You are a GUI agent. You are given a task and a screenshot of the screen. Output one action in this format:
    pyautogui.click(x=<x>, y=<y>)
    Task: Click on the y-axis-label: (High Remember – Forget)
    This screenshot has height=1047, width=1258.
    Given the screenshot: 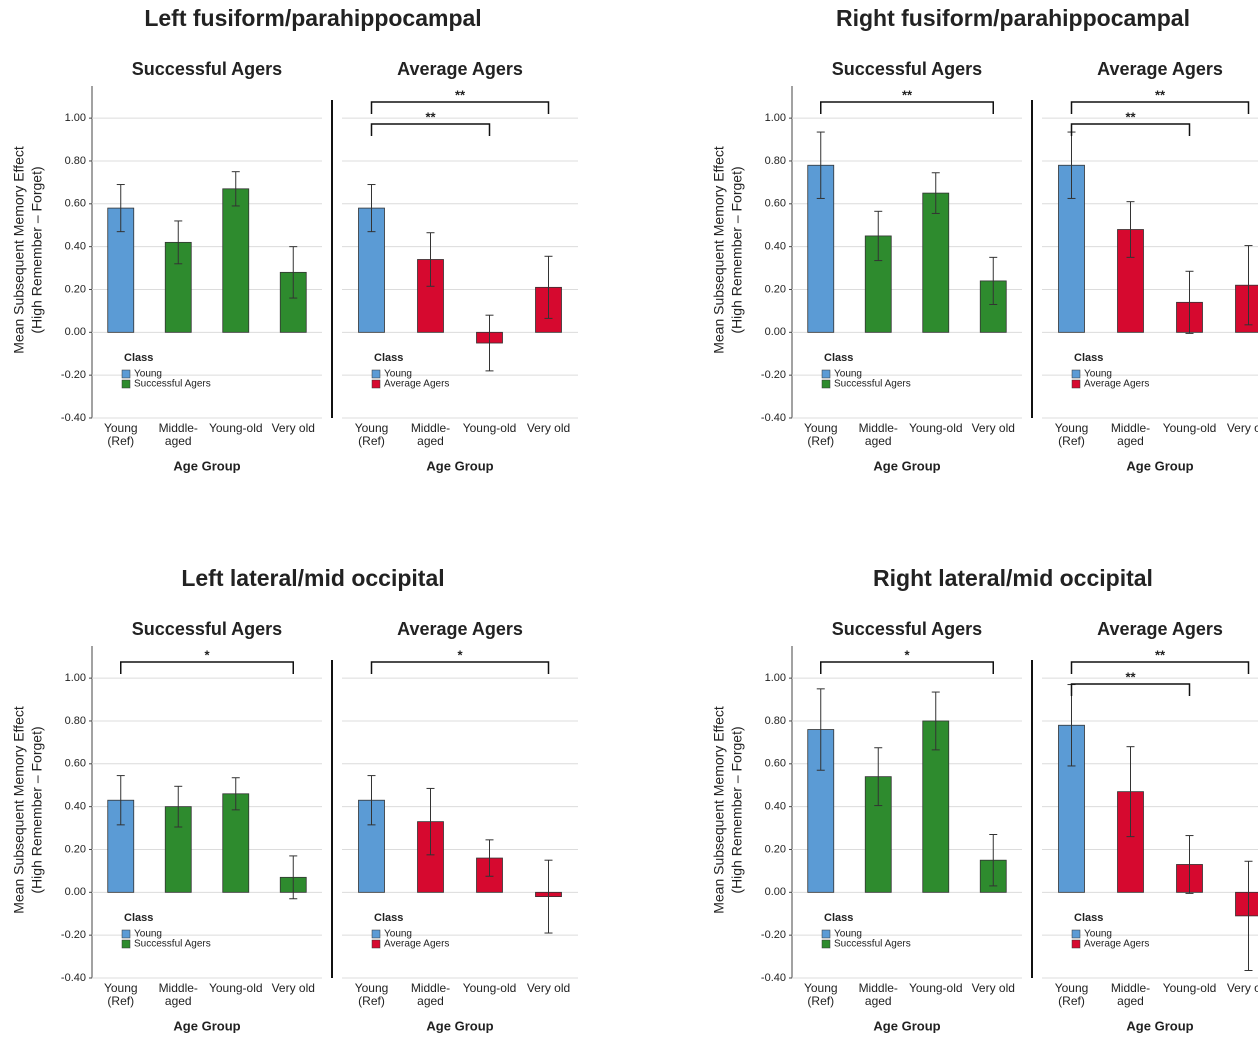 What is the action you would take?
    pyautogui.click(x=737, y=249)
    